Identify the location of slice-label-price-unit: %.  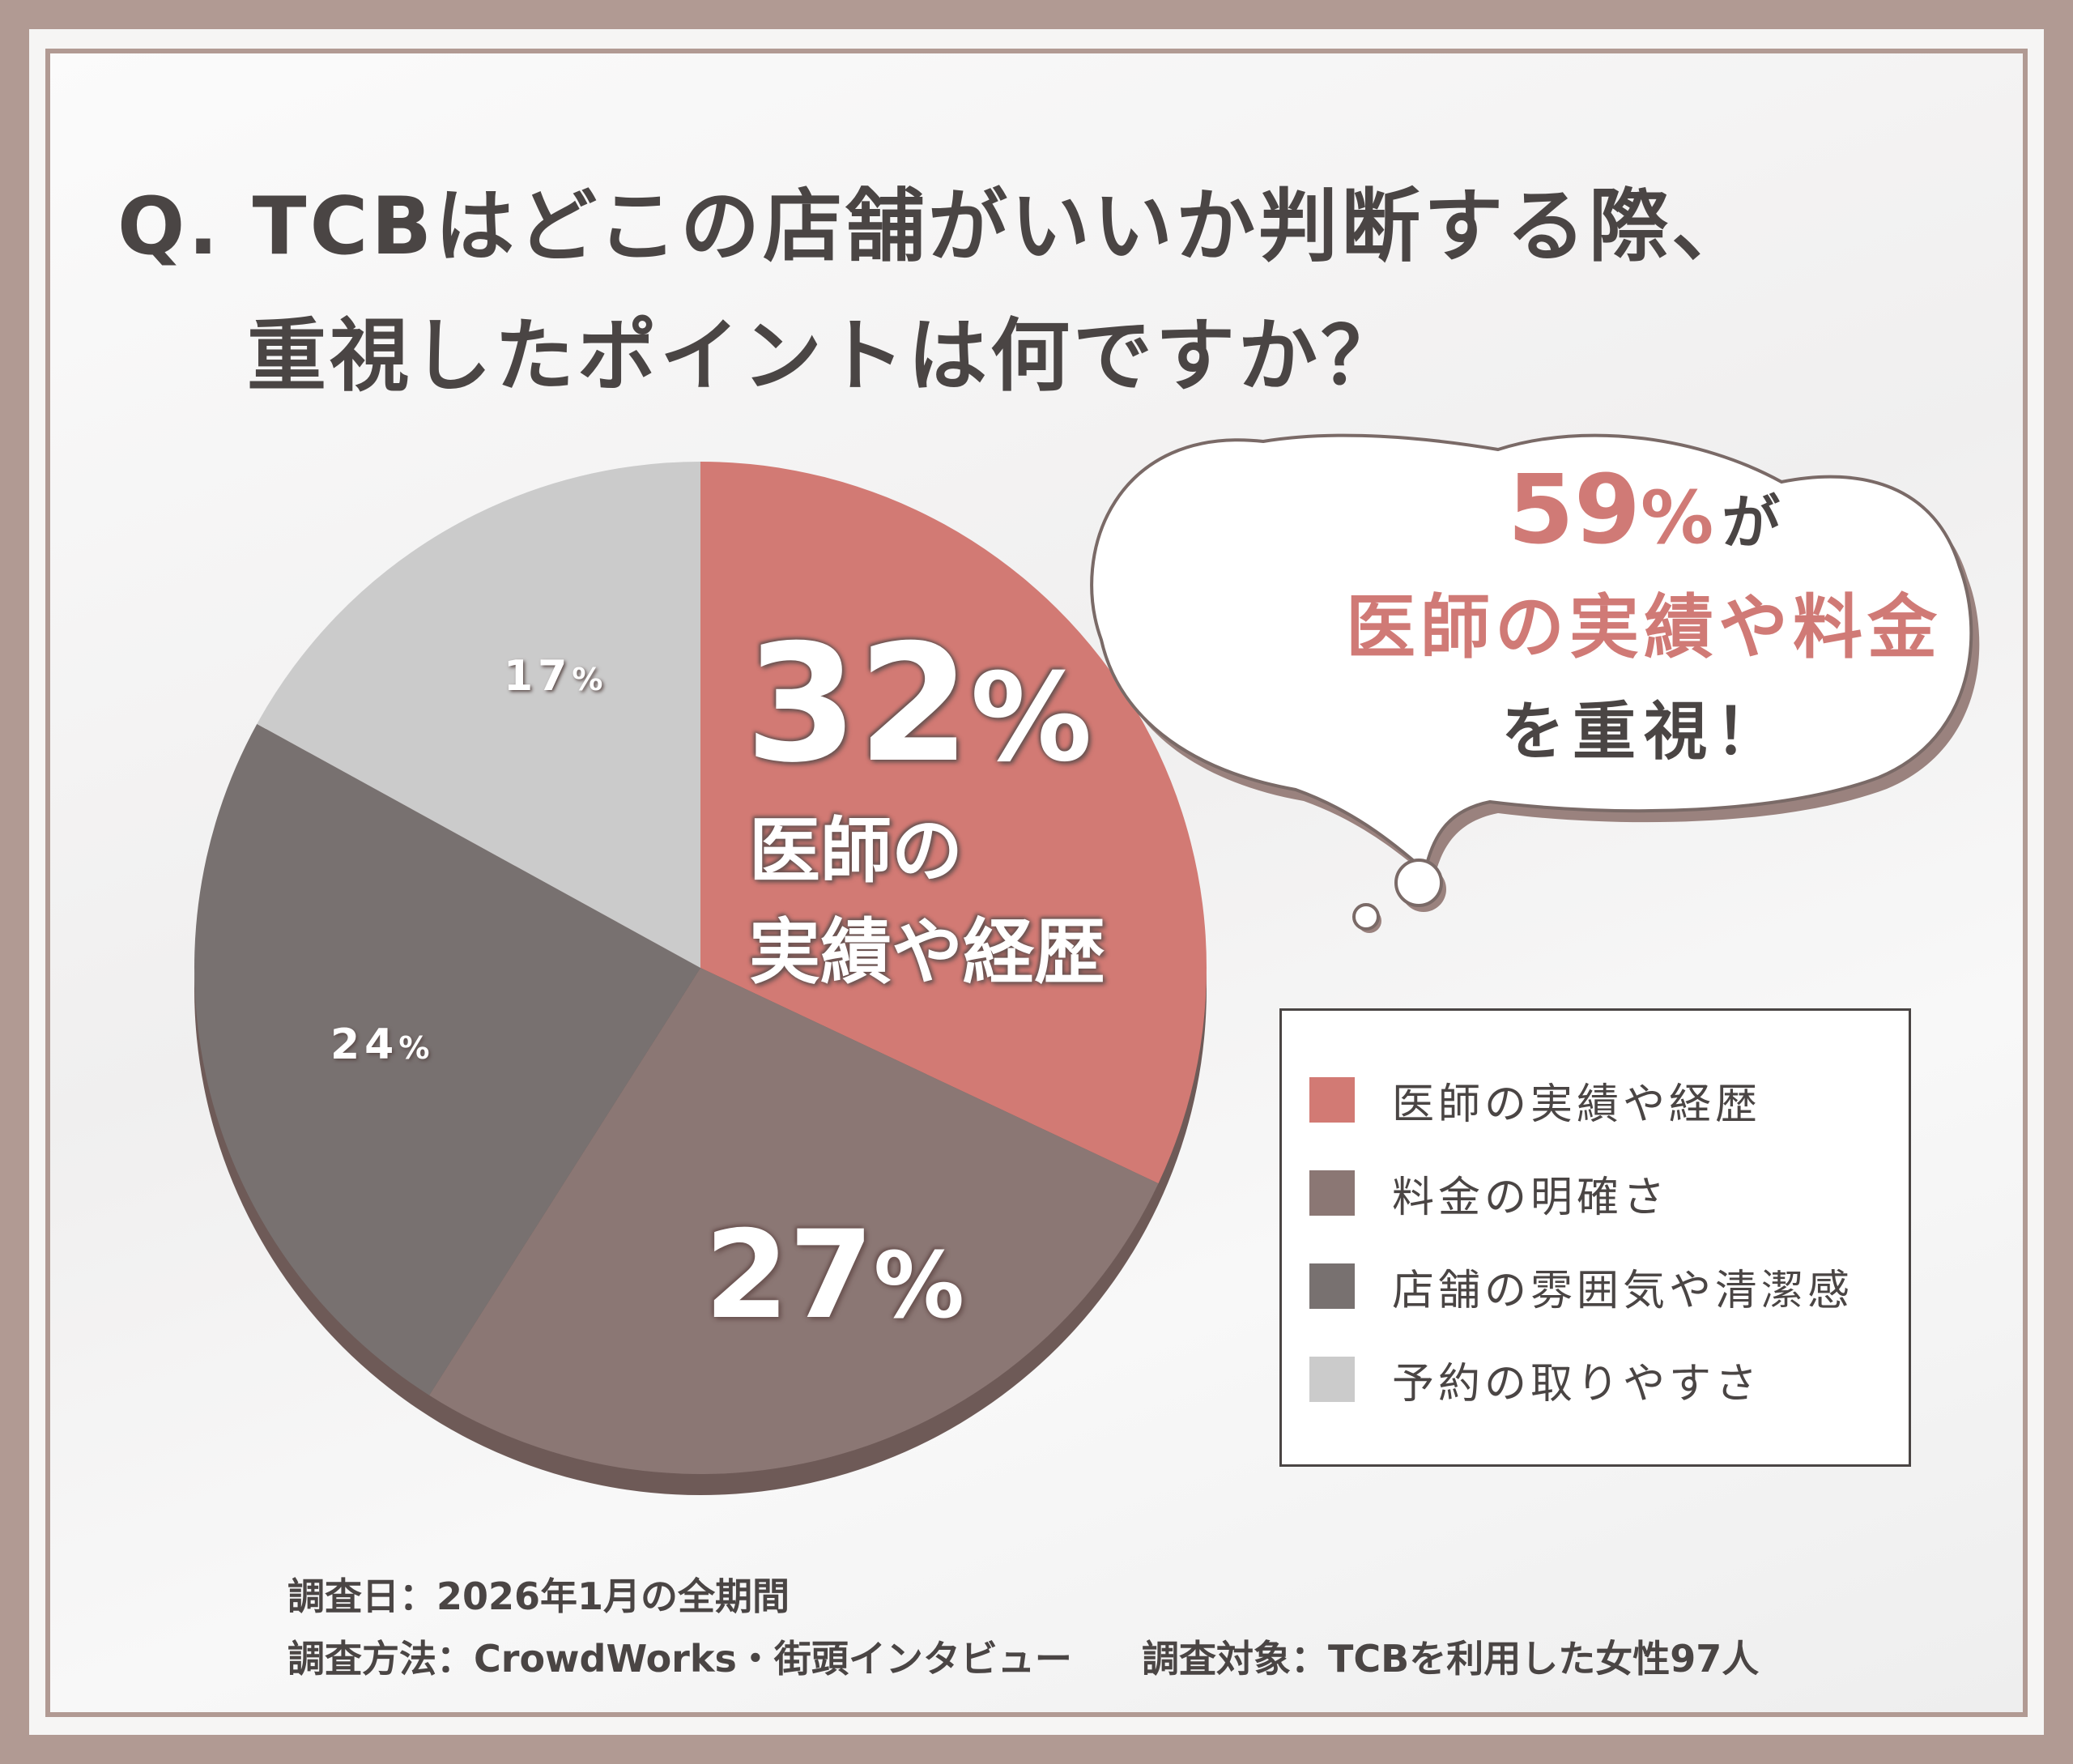
(918, 1286).